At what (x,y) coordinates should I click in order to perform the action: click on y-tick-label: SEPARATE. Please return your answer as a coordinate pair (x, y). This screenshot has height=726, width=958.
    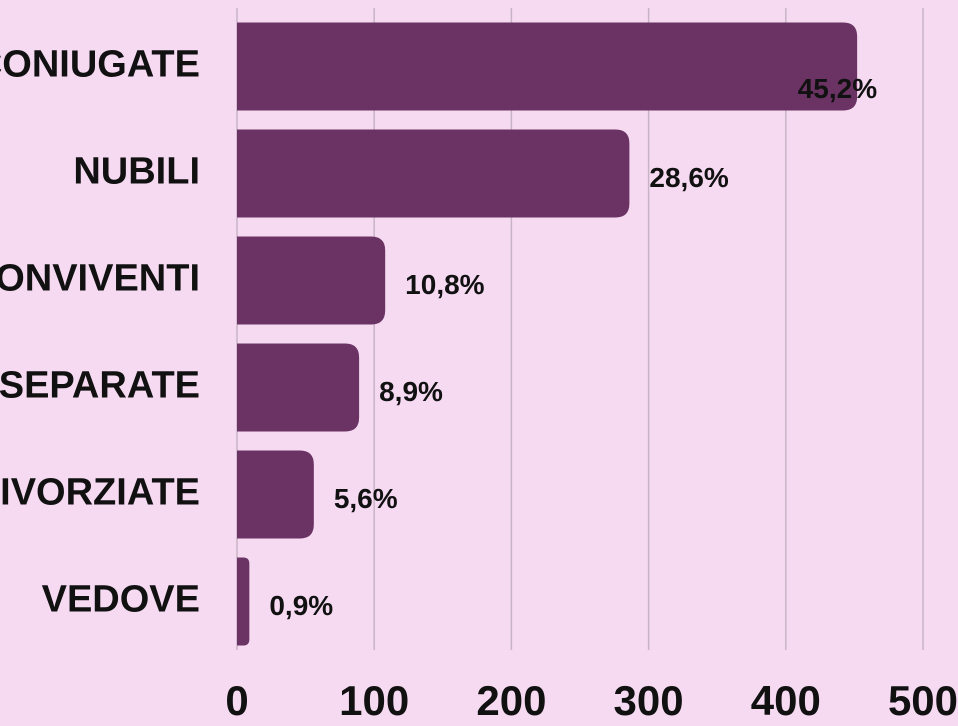
    Looking at the image, I should click on (100, 386).